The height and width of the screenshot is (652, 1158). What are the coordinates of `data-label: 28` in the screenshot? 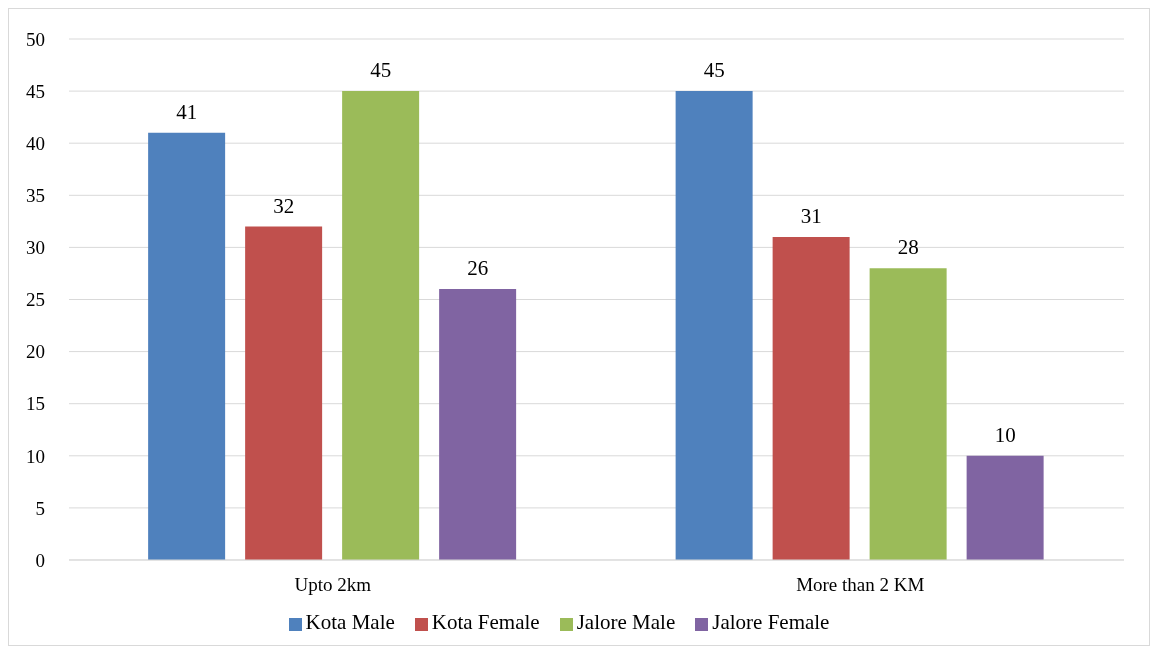 It's located at (908, 247).